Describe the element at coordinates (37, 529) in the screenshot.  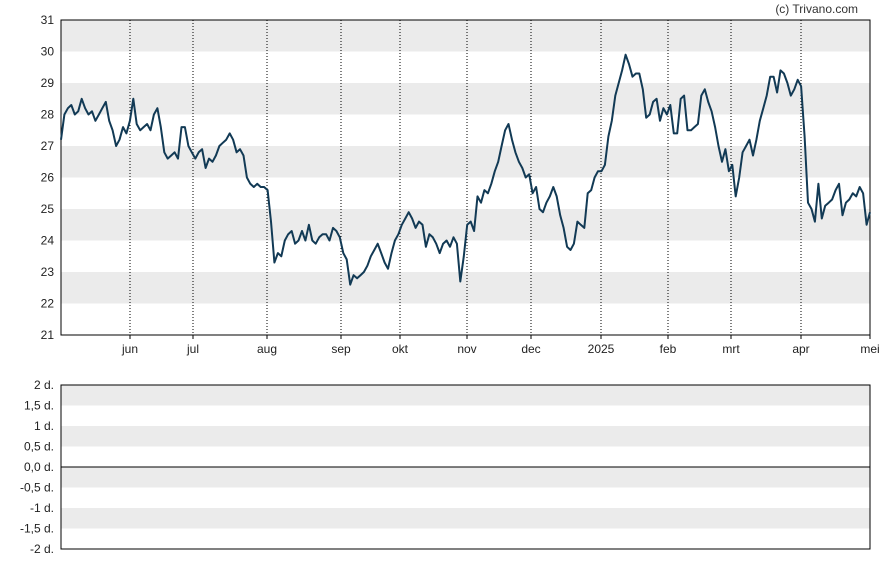
I see `sub-y-tick-label-7: -1,5 d.` at that location.